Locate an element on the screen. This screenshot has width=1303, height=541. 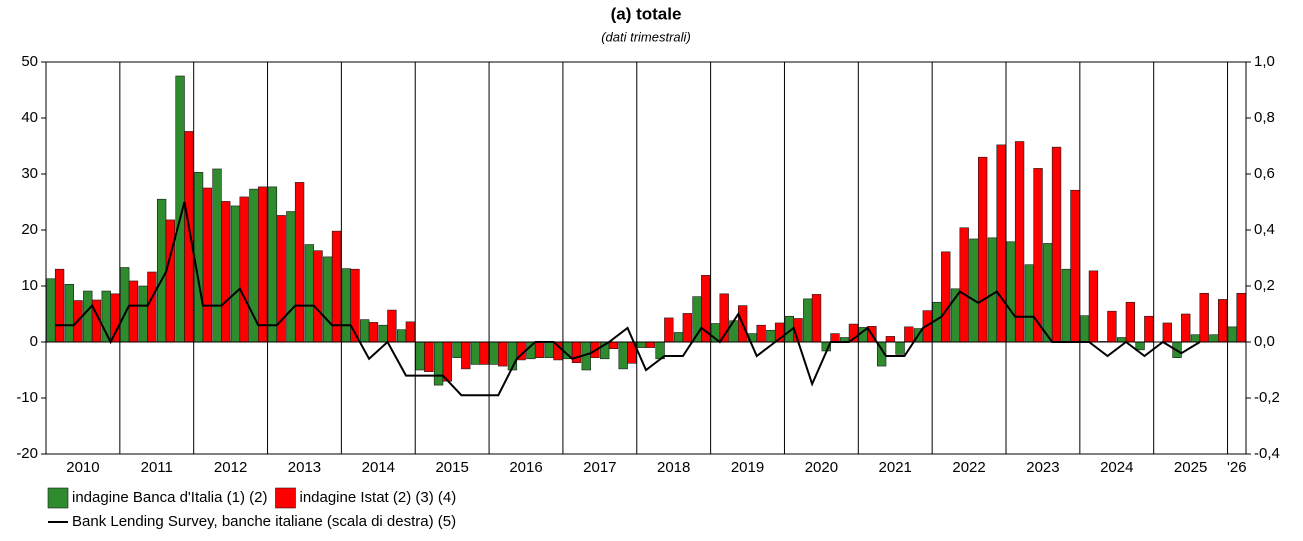
y2-tick-label: -0,2 is located at coordinates (1267, 397).